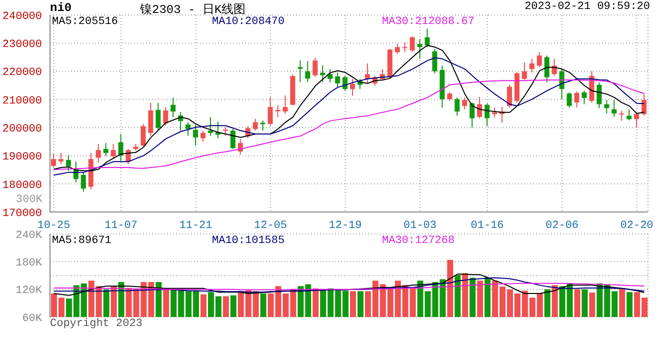 Image resolution: width=660 pixels, height=360 pixels. Describe the element at coordinates (86, 22) in the screenshot. I see `text: MA5:205516` at that location.